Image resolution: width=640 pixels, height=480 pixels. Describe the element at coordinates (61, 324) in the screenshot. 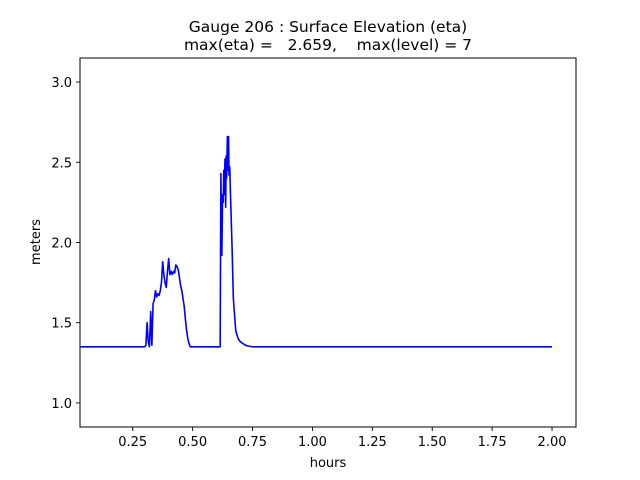

I see `y-tick-label: 1.5` at that location.